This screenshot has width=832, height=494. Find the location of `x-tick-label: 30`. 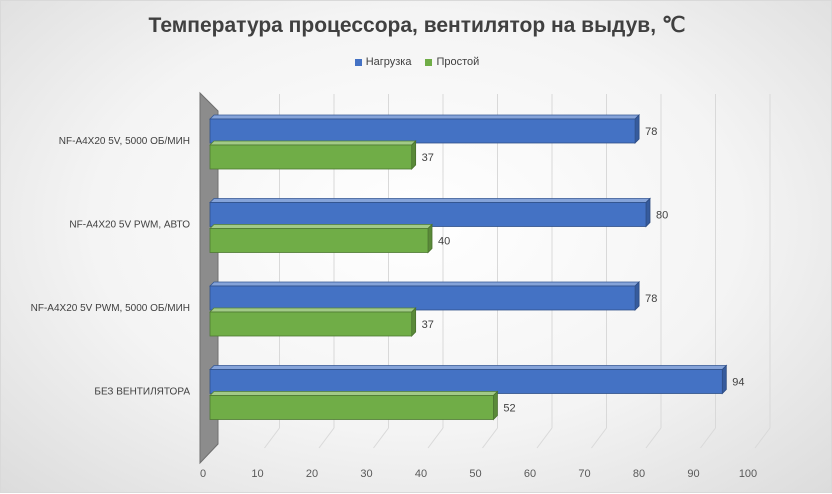

x-tick-label: 30 is located at coordinates (366, 474).